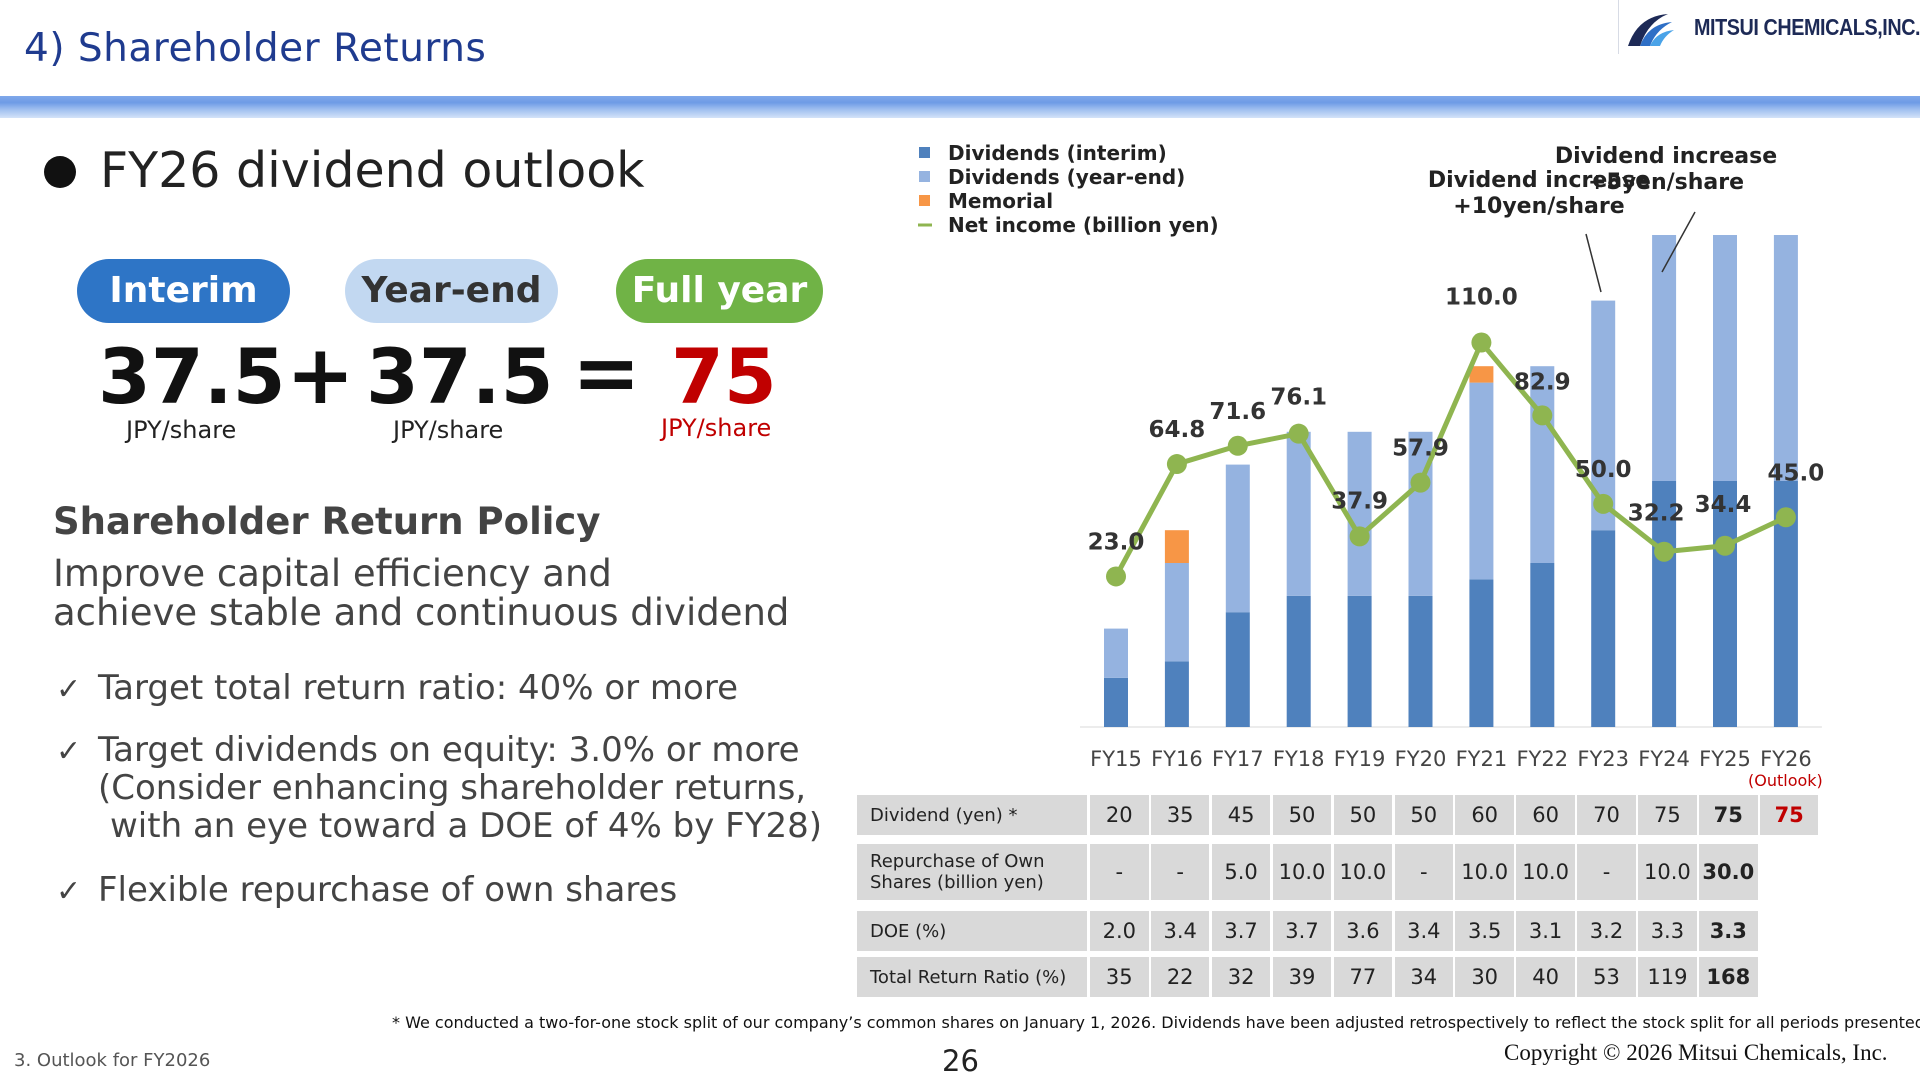  Describe the element at coordinates (60, 172) in the screenshot. I see `bullet-dot` at that location.